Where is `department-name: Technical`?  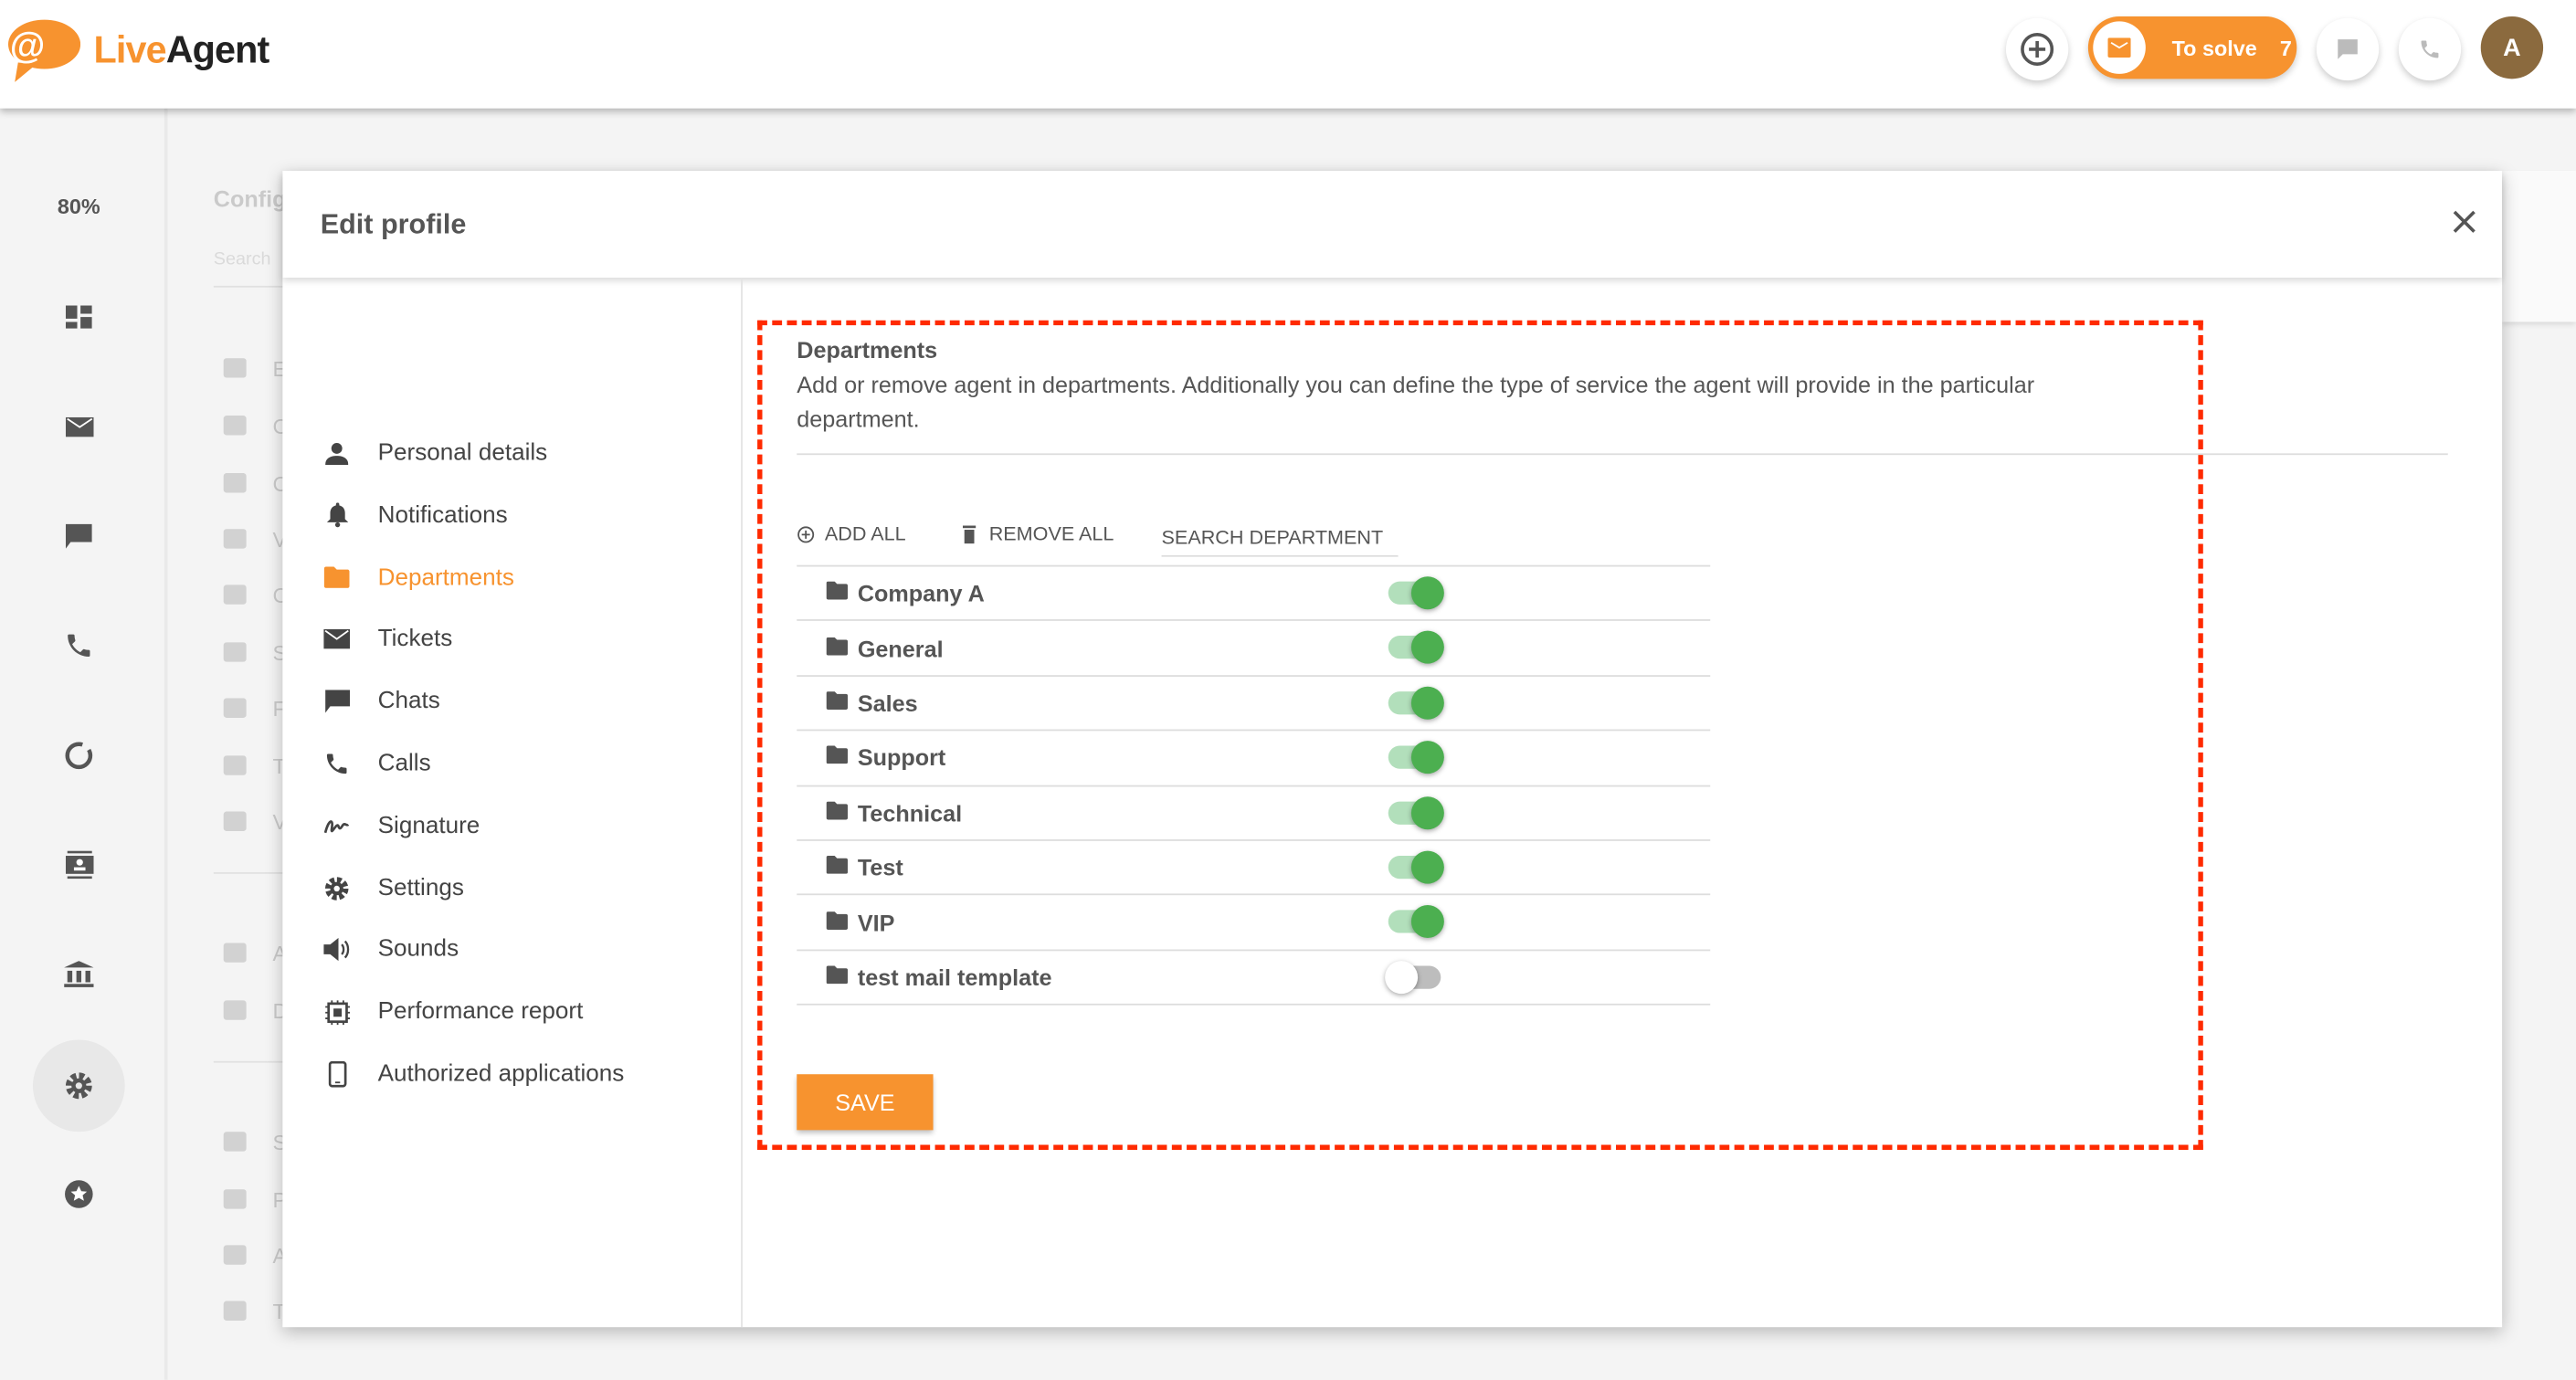
department-name: Technical is located at coordinates (910, 813).